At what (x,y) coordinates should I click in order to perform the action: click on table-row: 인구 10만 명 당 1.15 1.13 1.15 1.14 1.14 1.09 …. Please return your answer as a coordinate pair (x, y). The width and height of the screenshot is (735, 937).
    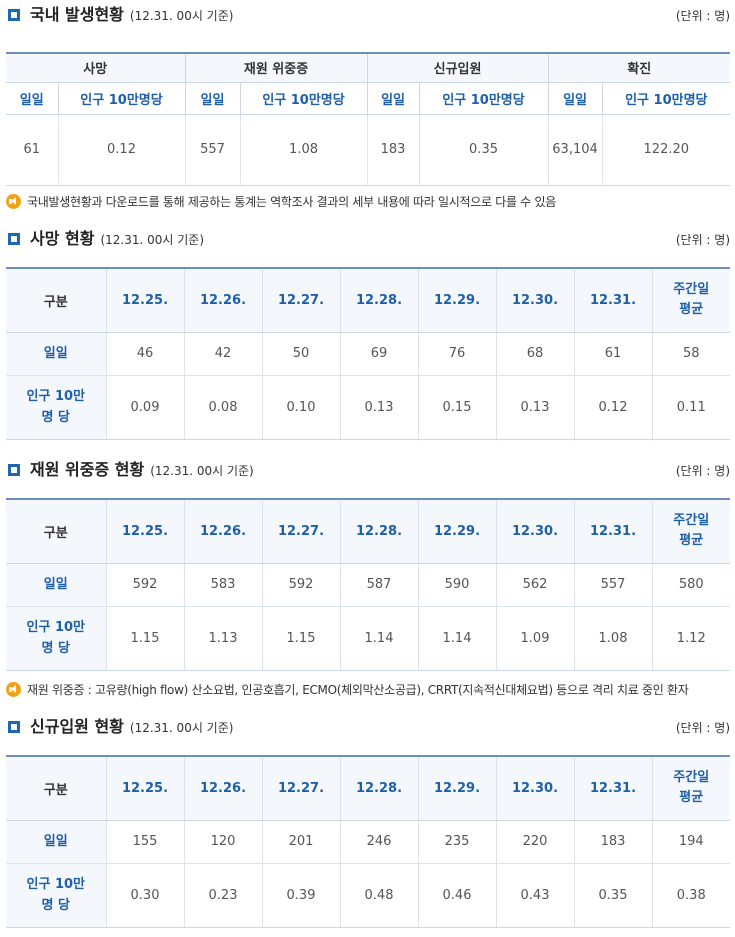
    Looking at the image, I should click on (368, 638).